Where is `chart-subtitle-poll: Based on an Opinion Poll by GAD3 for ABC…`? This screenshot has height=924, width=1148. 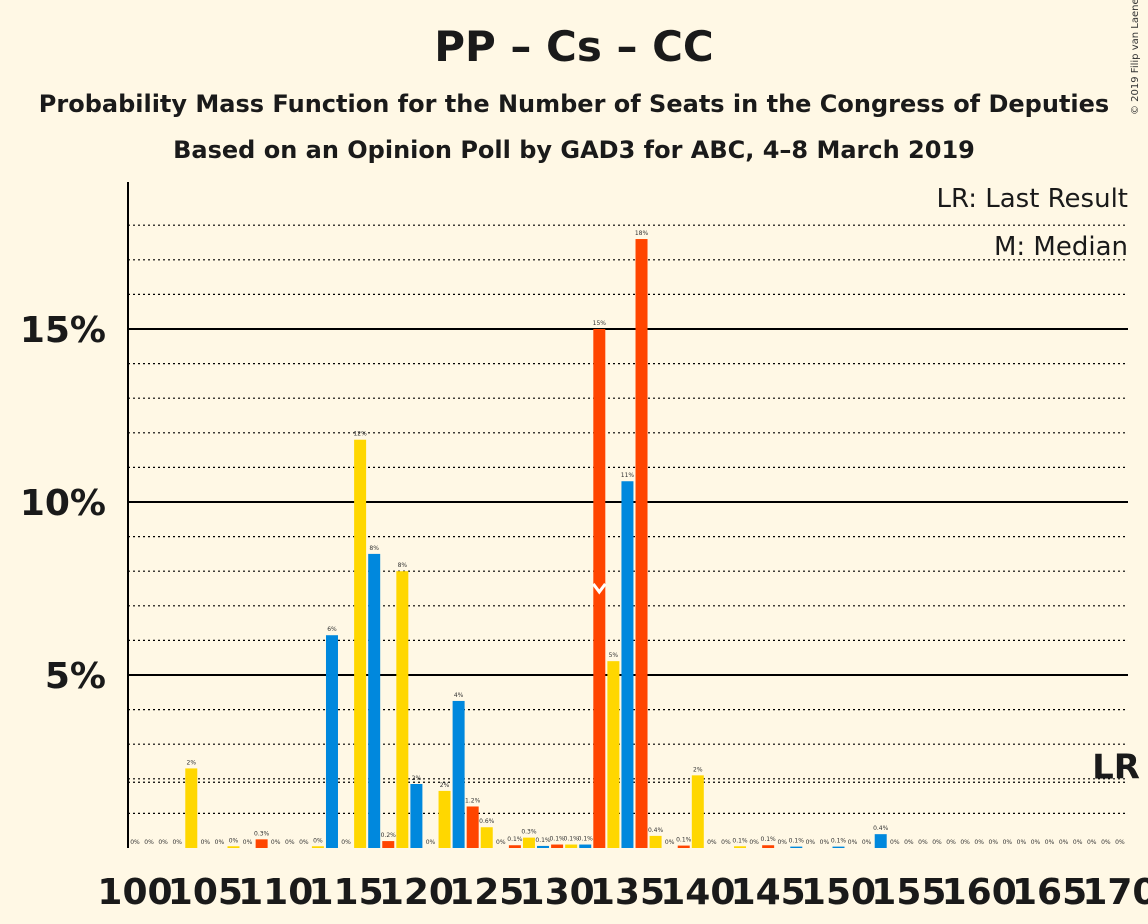 chart-subtitle-poll: Based on an Opinion Poll by GAD3 for ABC… is located at coordinates (574, 150).